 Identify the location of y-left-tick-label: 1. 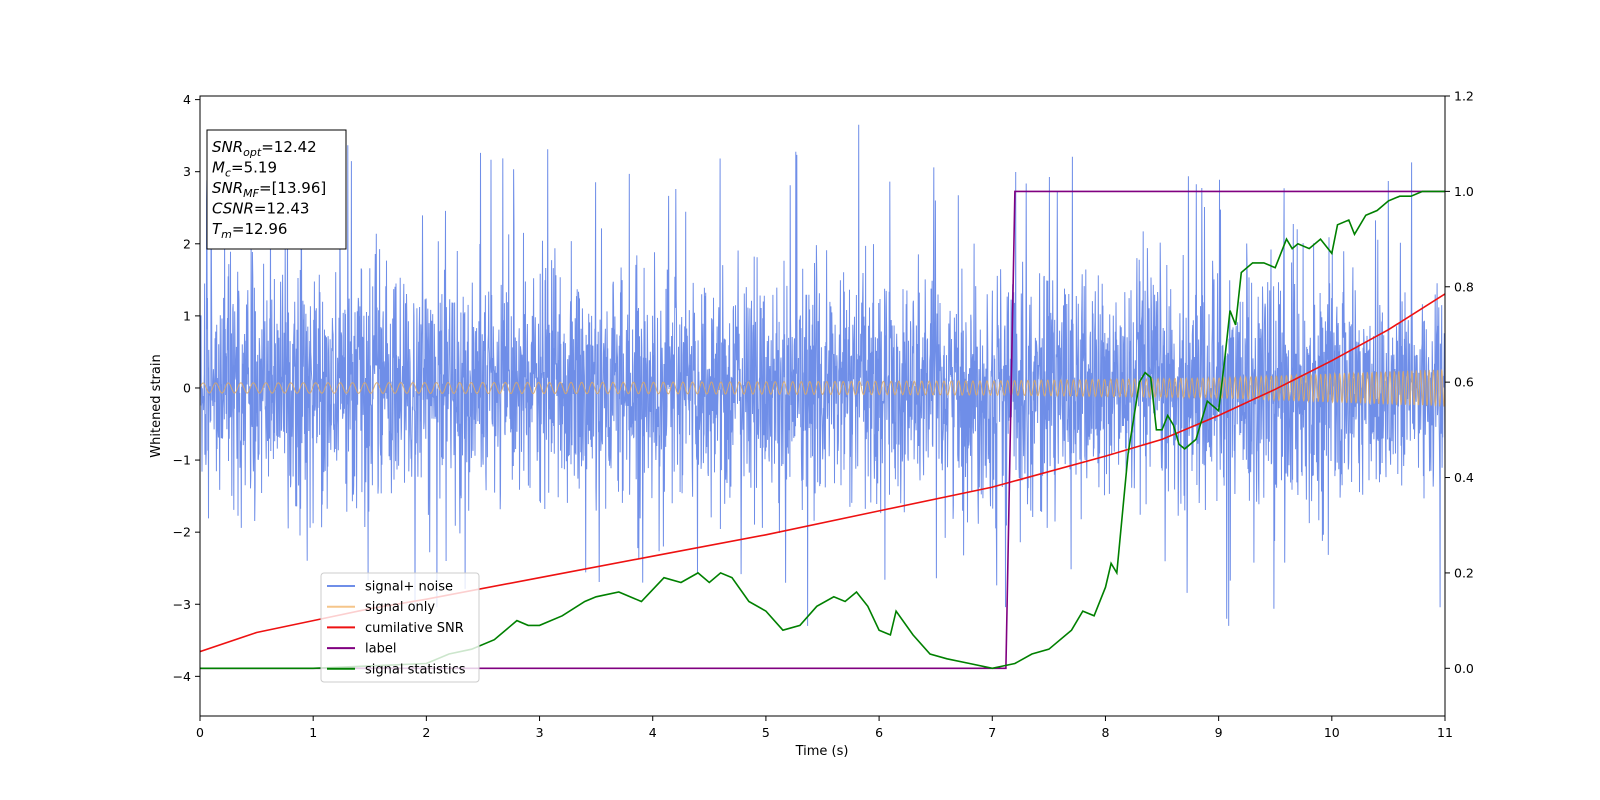
(187, 315).